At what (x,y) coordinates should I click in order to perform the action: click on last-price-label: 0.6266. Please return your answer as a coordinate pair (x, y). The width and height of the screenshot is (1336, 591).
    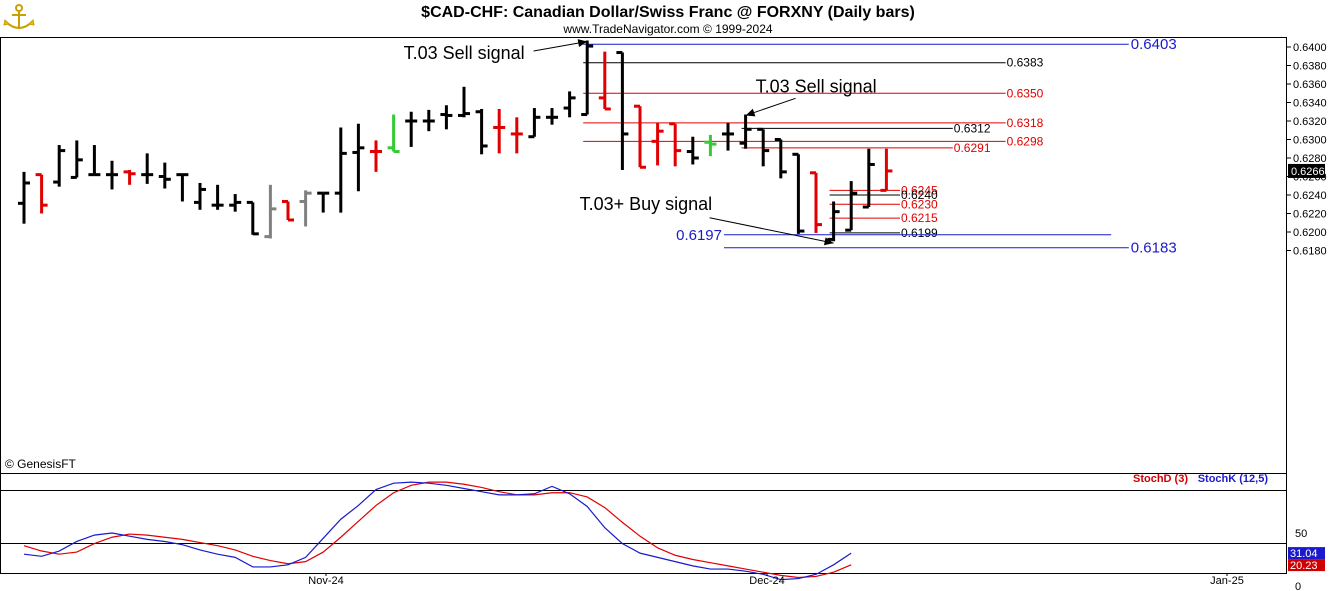
    Looking at the image, I should click on (1308, 172).